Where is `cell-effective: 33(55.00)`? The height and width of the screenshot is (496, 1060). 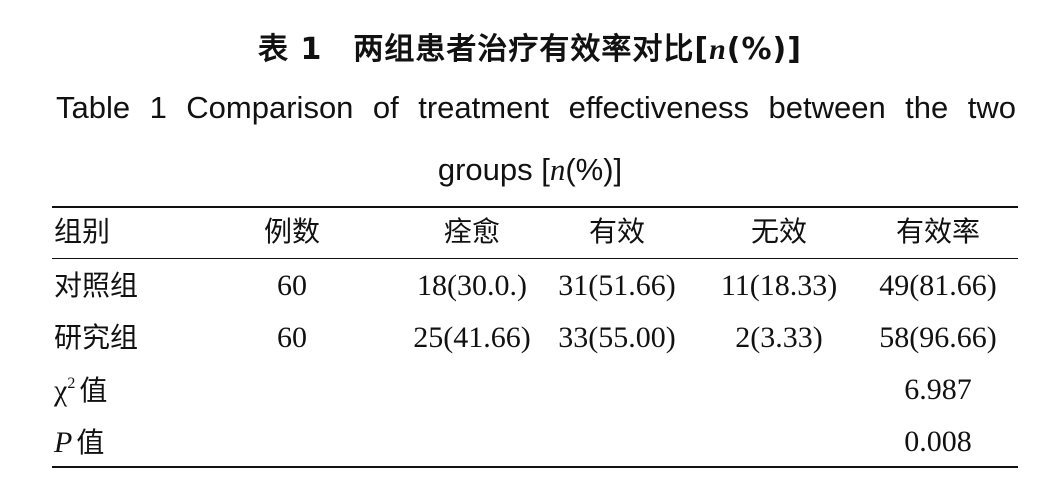
cell-effective: 33(55.00) is located at coordinates (617, 337).